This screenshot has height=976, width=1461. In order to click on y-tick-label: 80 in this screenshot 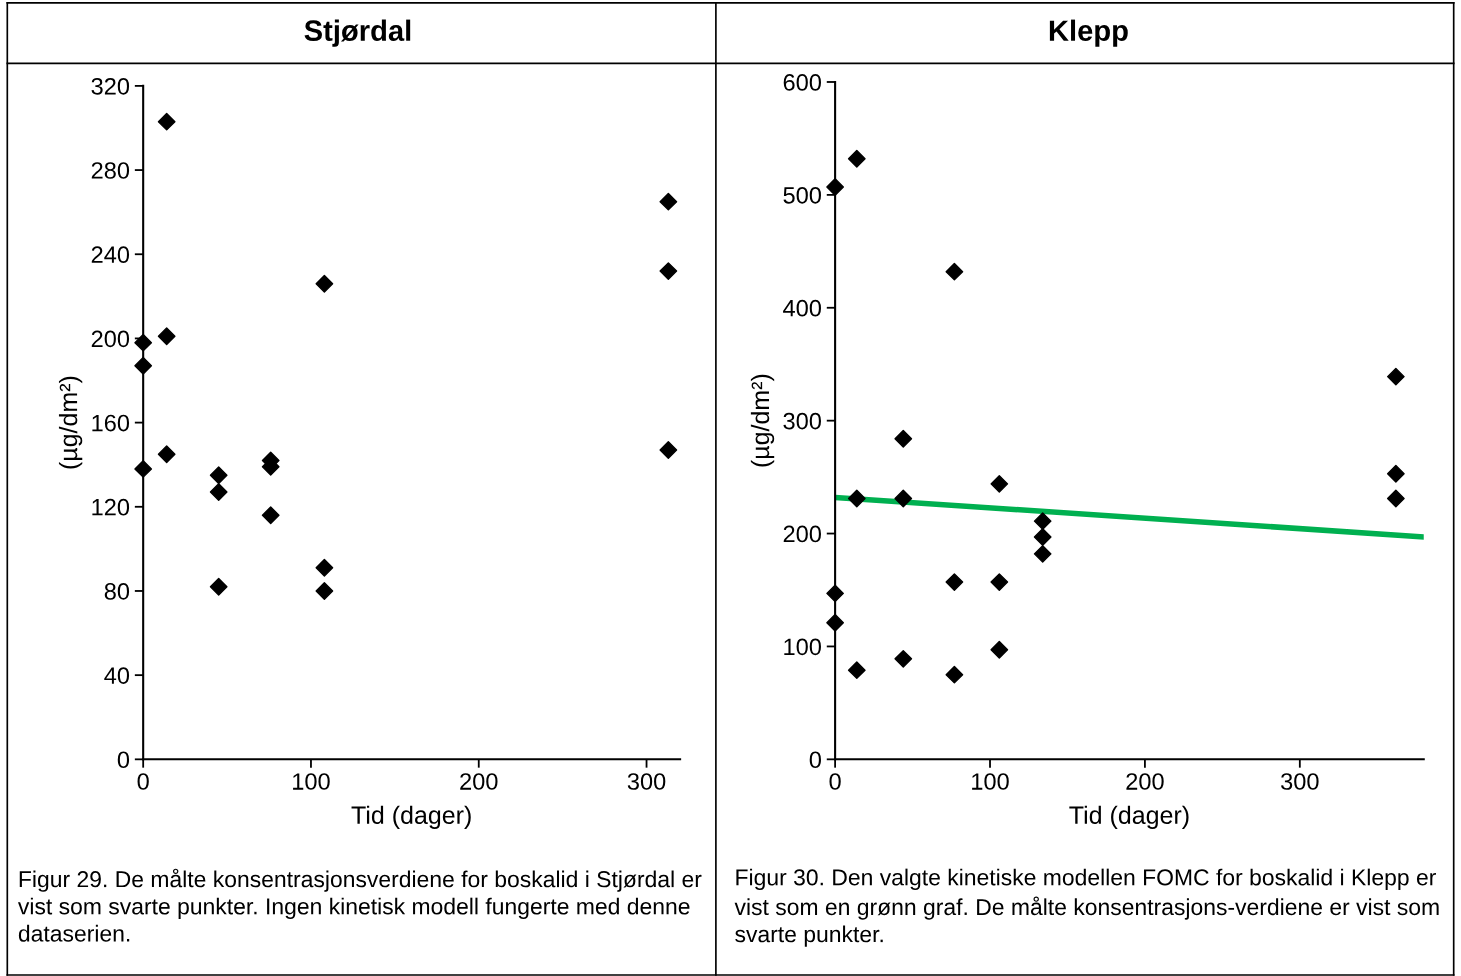, I will do `click(117, 591)`.